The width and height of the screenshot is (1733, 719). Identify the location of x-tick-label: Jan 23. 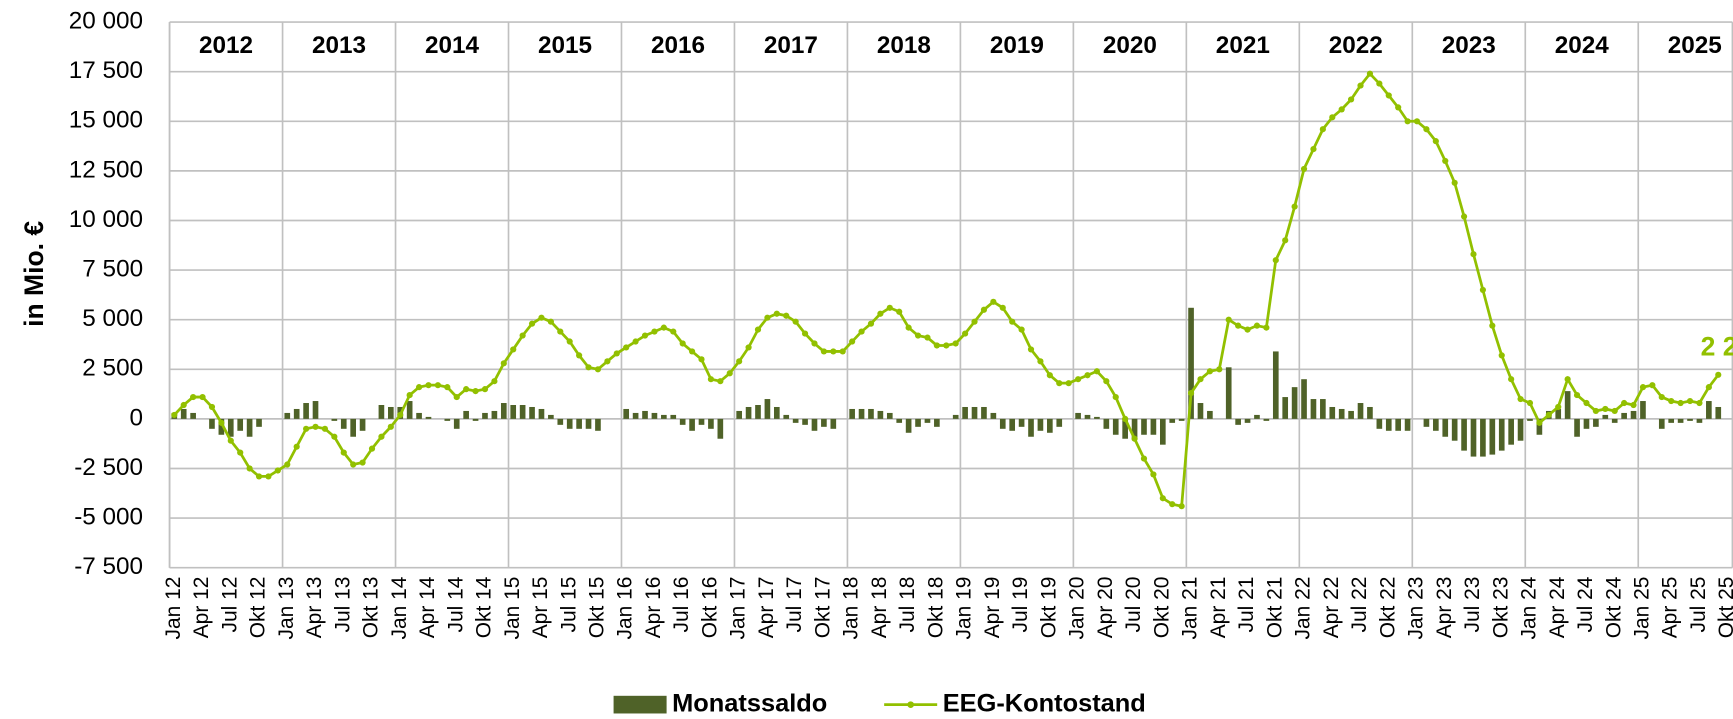
(1416, 608).